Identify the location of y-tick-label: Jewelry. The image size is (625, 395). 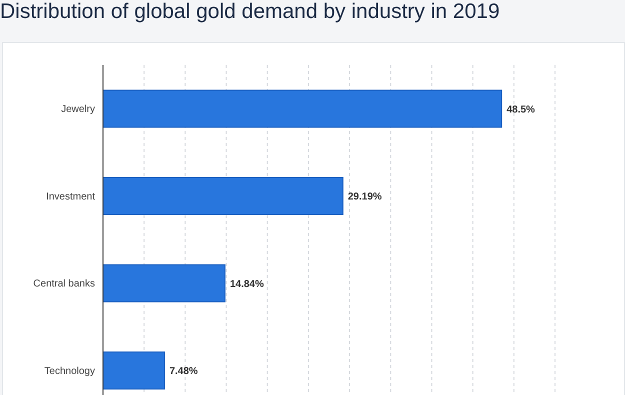
(78, 110).